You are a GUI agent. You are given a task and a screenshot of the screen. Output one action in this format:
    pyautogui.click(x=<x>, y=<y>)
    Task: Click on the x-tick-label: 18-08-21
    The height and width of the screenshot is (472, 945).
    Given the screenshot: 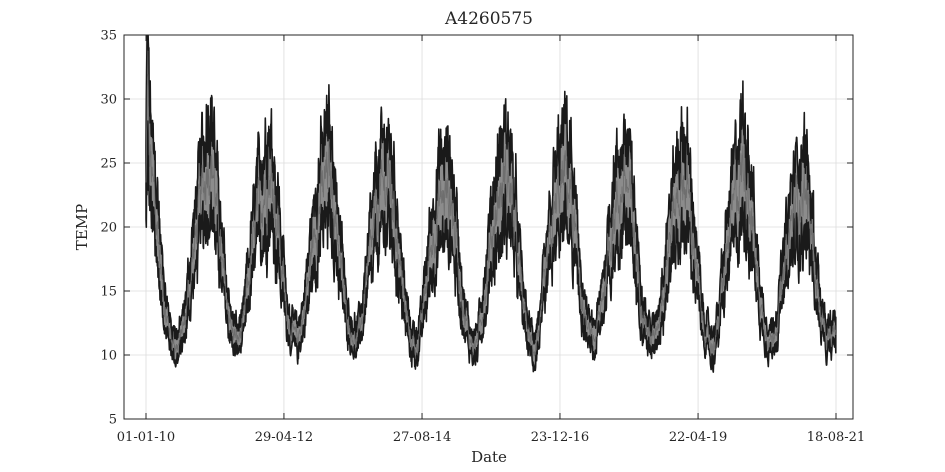 What is the action you would take?
    pyautogui.click(x=836, y=437)
    